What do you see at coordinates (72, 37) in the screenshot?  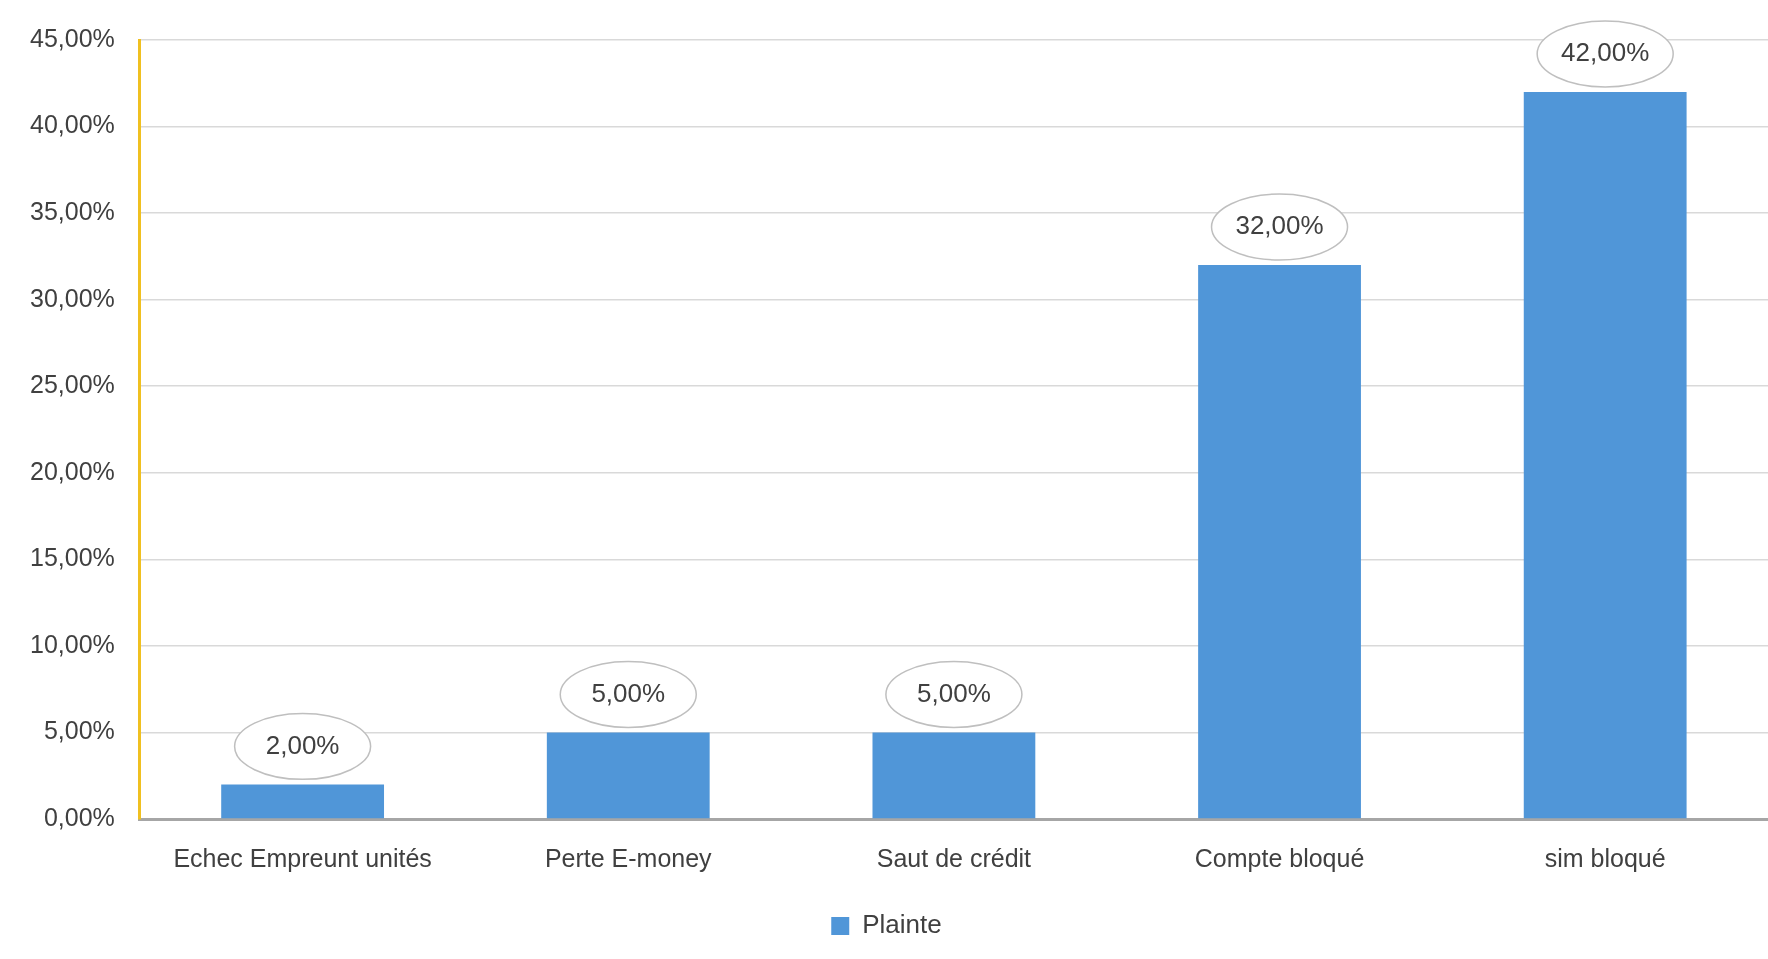 I see `y-tick-label: 45,00%` at bounding box center [72, 37].